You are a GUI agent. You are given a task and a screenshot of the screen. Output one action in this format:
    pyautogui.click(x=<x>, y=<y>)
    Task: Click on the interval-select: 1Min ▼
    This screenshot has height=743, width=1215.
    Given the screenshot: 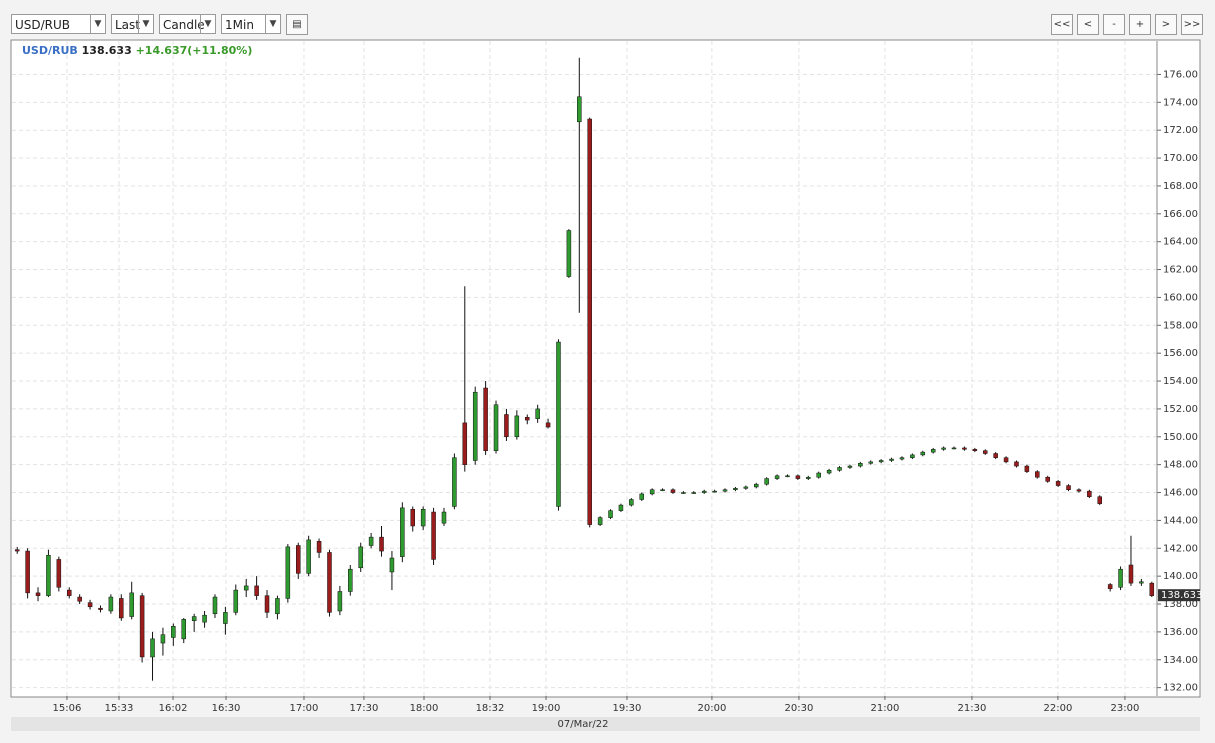 What is the action you would take?
    pyautogui.click(x=251, y=24)
    